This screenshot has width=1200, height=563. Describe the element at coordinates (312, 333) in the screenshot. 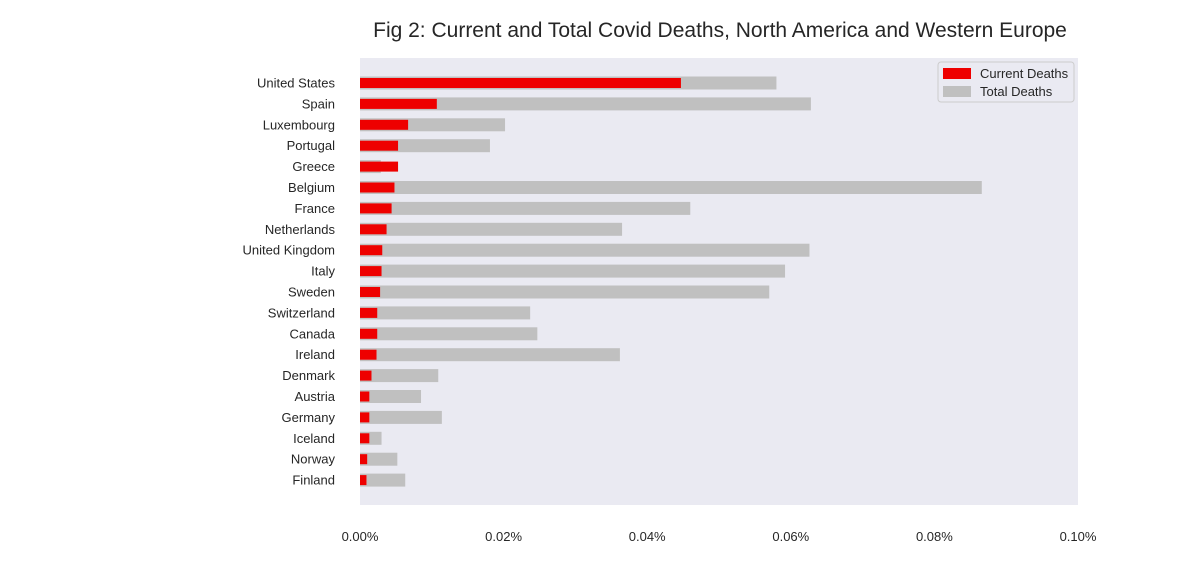

I see `y-tick-label: Canada` at that location.